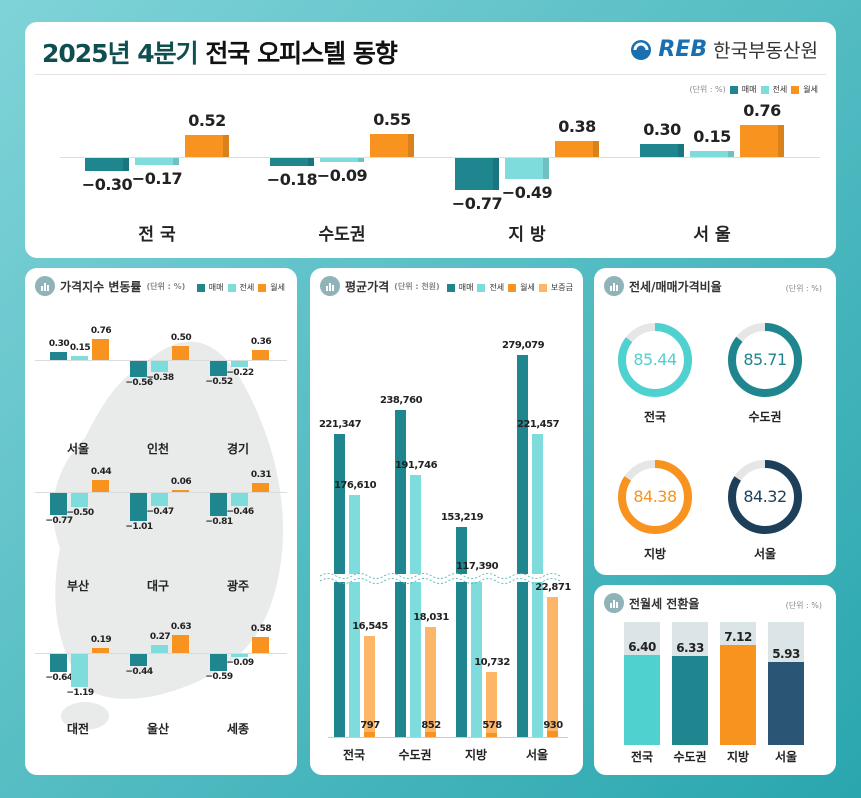 Image resolution: width=861 pixels, height=798 pixels. Describe the element at coordinates (139, 672) in the screenshot. I see `data-label: −0.44` at that location.